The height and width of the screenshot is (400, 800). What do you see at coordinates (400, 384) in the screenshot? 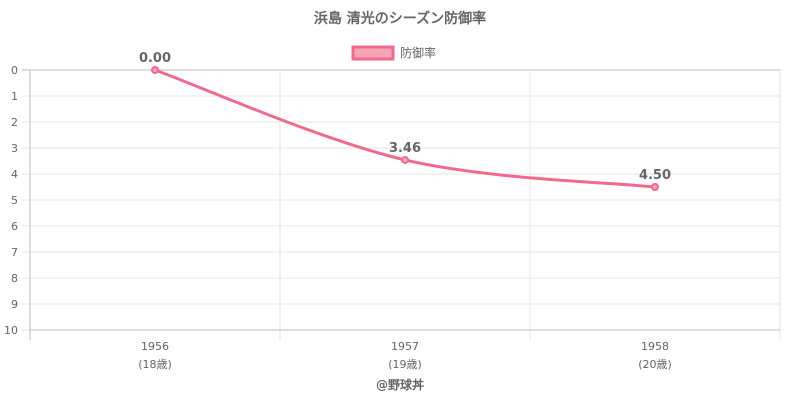
I see `credit-label: @野球丼` at bounding box center [400, 384].